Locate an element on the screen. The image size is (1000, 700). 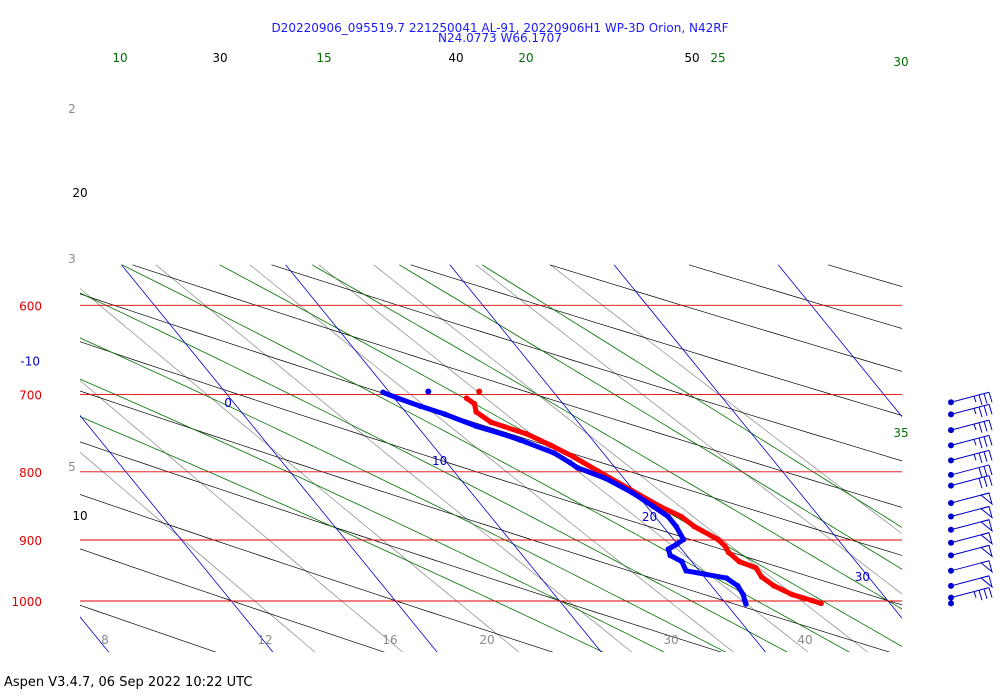
mixing-ratio-label: 5 is located at coordinates (72, 467).